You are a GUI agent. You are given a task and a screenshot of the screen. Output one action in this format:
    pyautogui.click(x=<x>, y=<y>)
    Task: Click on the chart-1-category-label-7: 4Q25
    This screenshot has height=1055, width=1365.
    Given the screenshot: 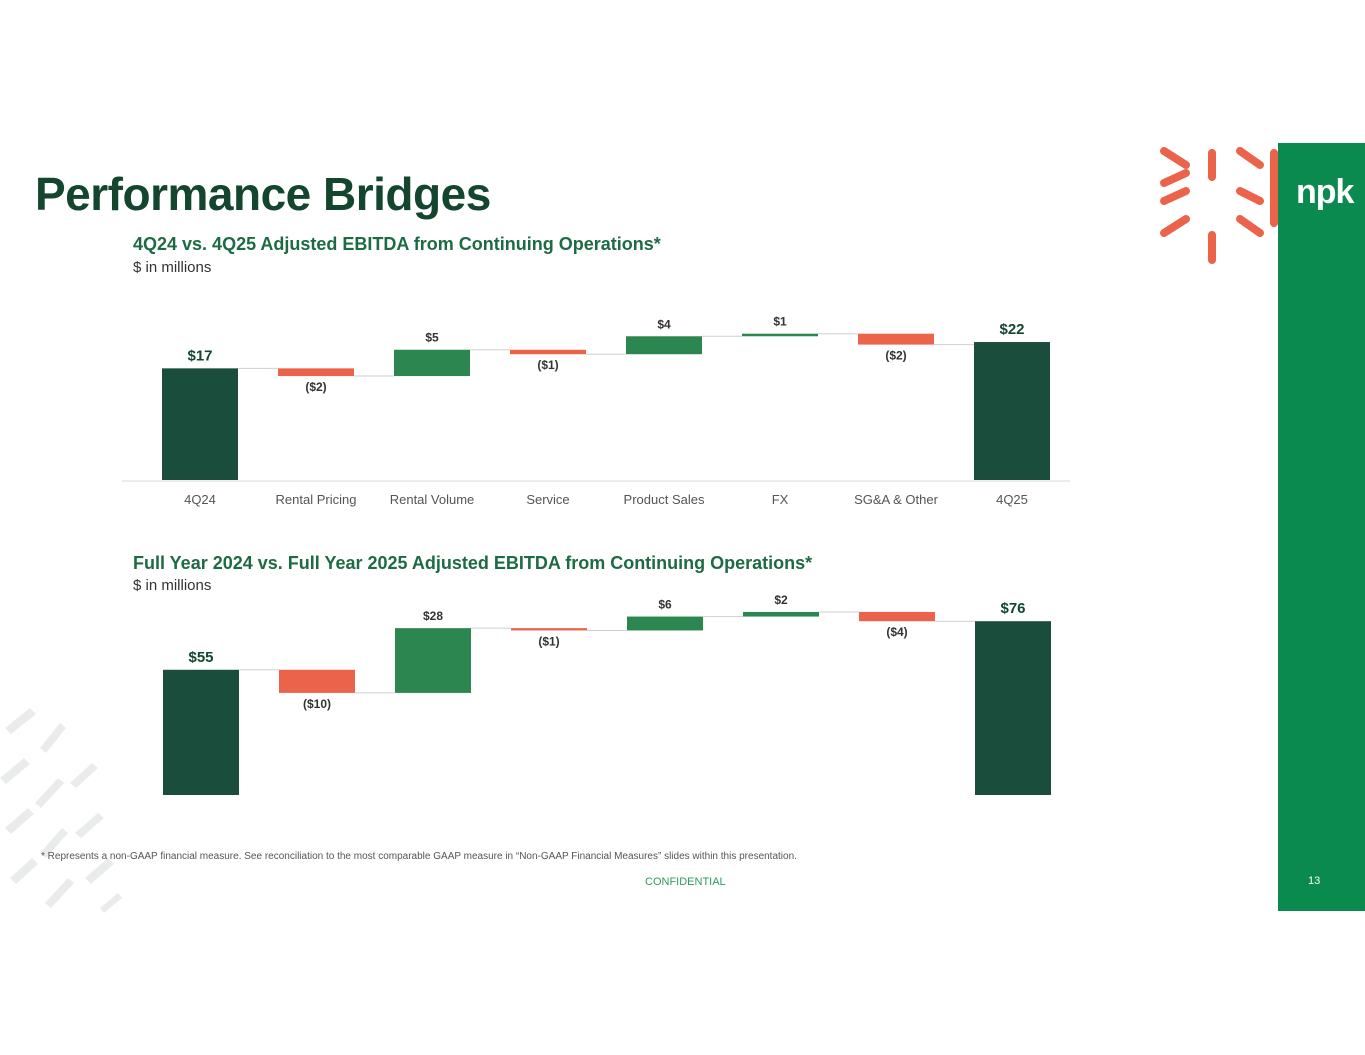 What is the action you would take?
    pyautogui.click(x=1012, y=499)
    